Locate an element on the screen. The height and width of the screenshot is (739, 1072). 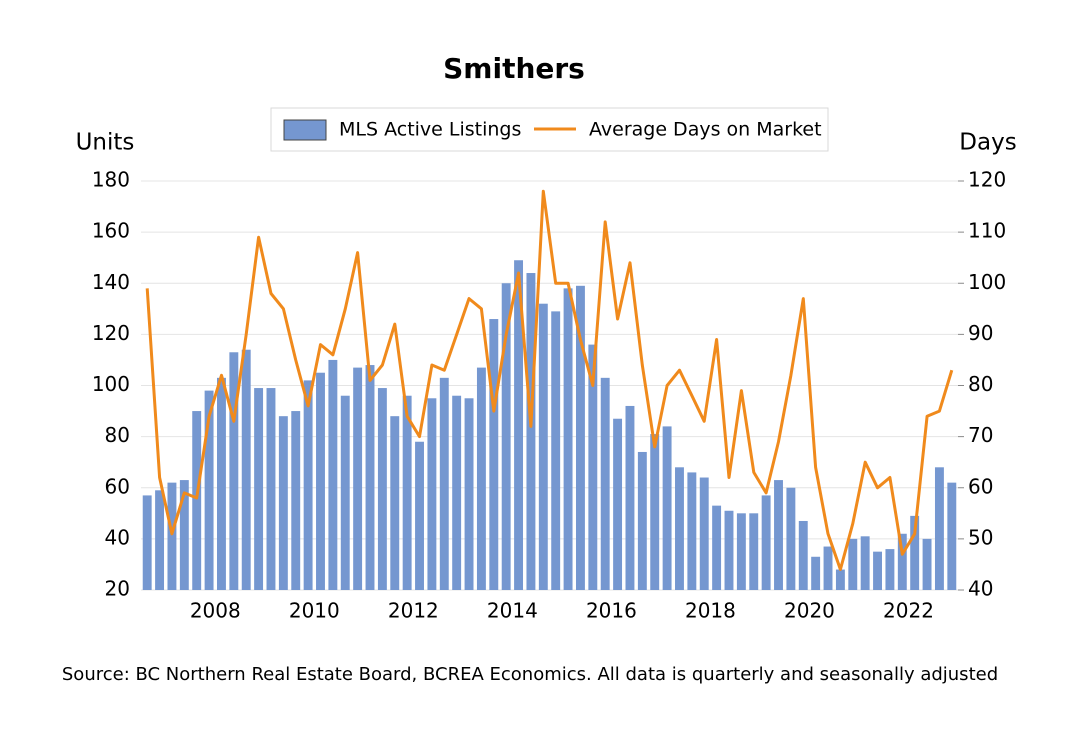
y2-tick-label: 80 is located at coordinates (980, 384).